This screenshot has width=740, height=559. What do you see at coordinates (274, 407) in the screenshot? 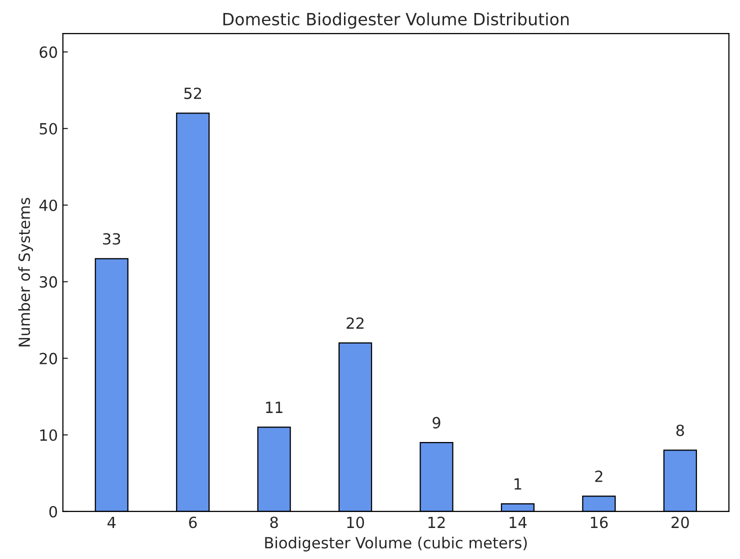
I see `data-label: 11` at bounding box center [274, 407].